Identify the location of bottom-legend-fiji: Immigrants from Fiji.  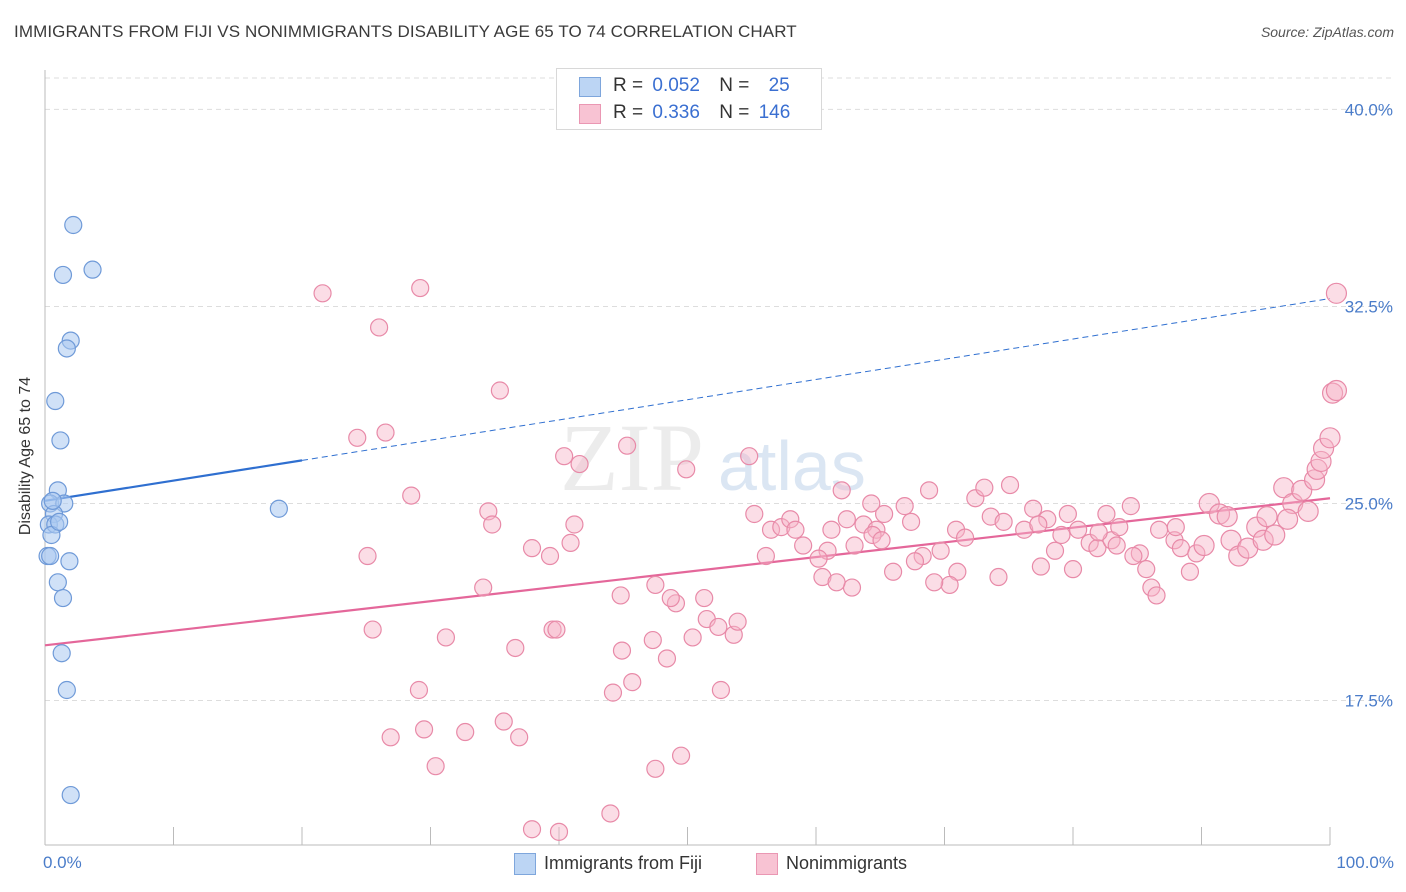
(624, 864).